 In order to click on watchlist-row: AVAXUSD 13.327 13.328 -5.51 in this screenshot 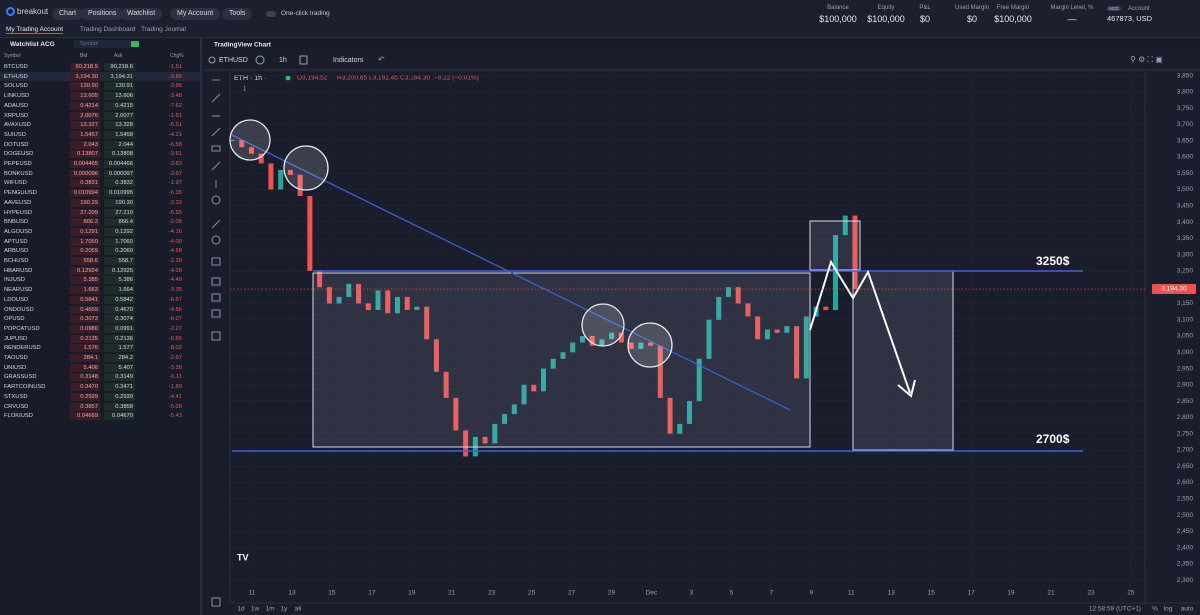, I will do `click(100, 125)`.